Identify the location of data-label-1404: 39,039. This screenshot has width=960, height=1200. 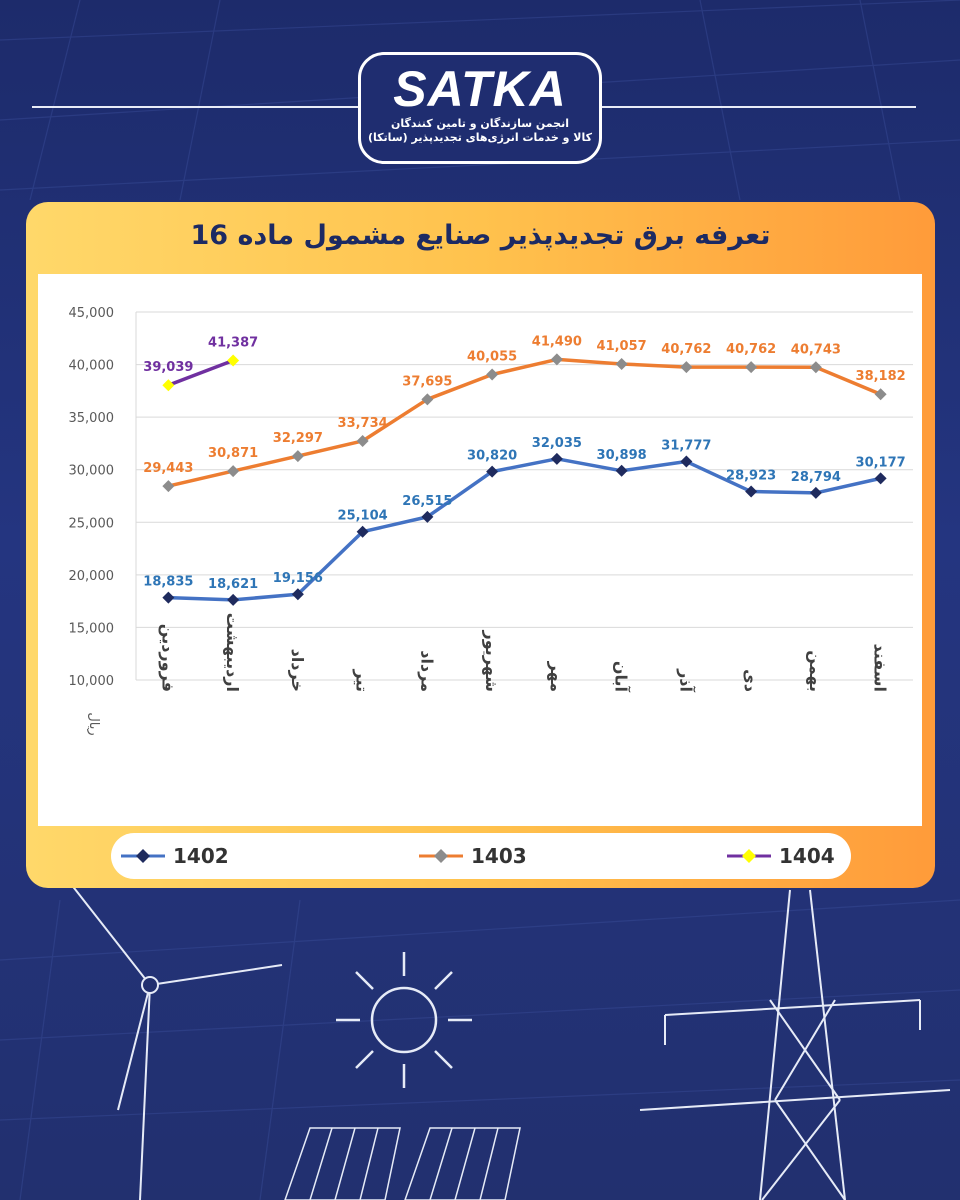
(168, 367).